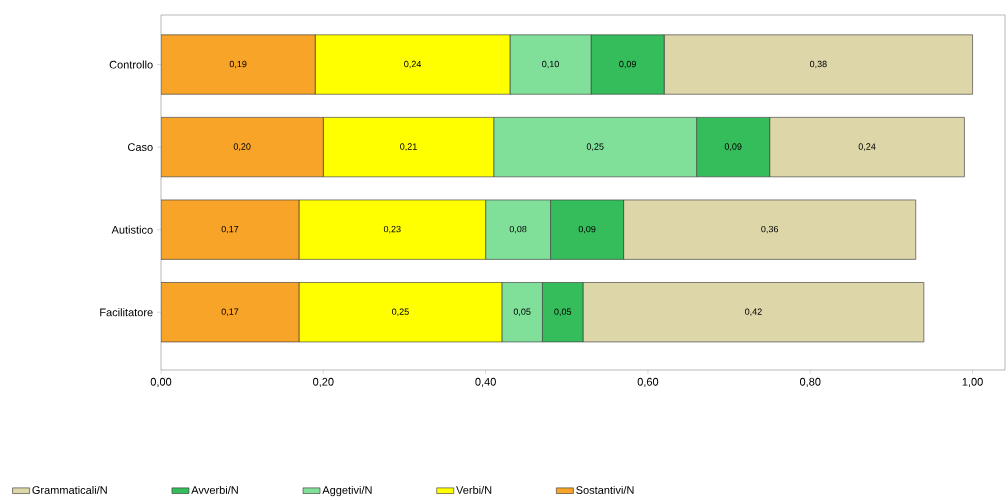 Image resolution: width=1008 pixels, height=500 pixels. What do you see at coordinates (474, 489) in the screenshot?
I see `legend-label: Verbi/N` at bounding box center [474, 489].